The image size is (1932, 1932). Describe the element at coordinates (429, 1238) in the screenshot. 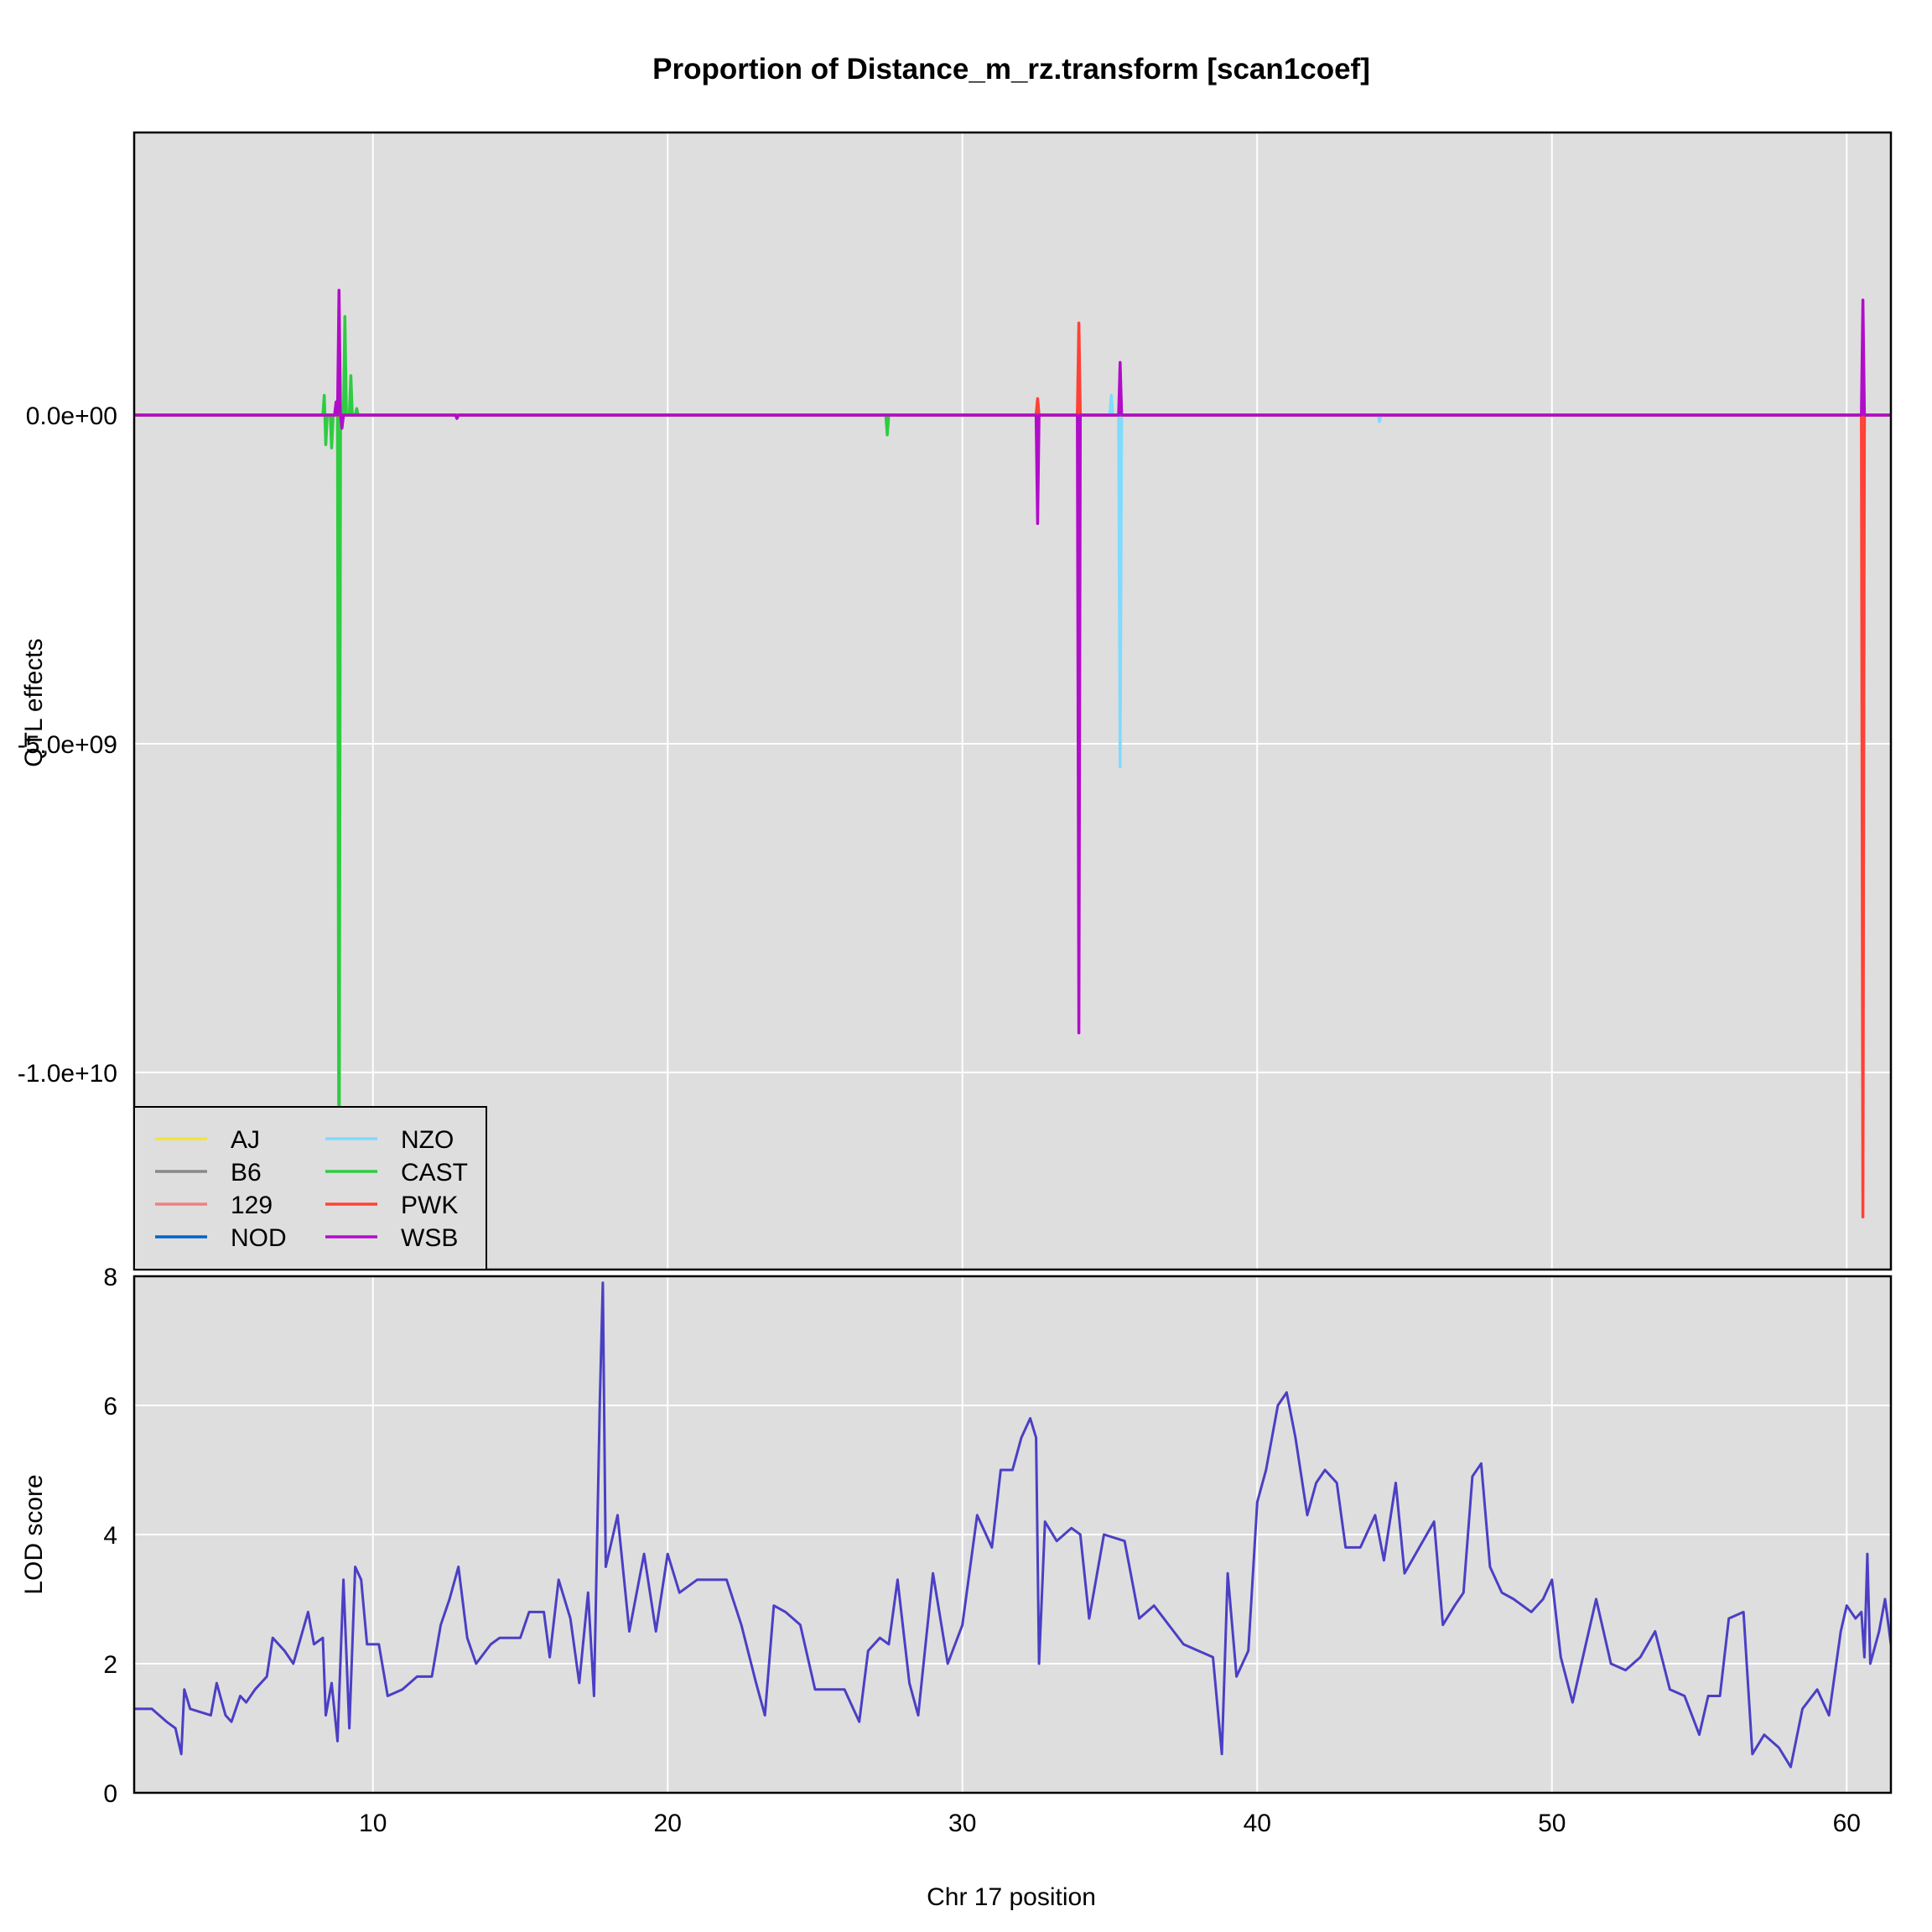

I see `legend-label-wsb: WSB` at that location.